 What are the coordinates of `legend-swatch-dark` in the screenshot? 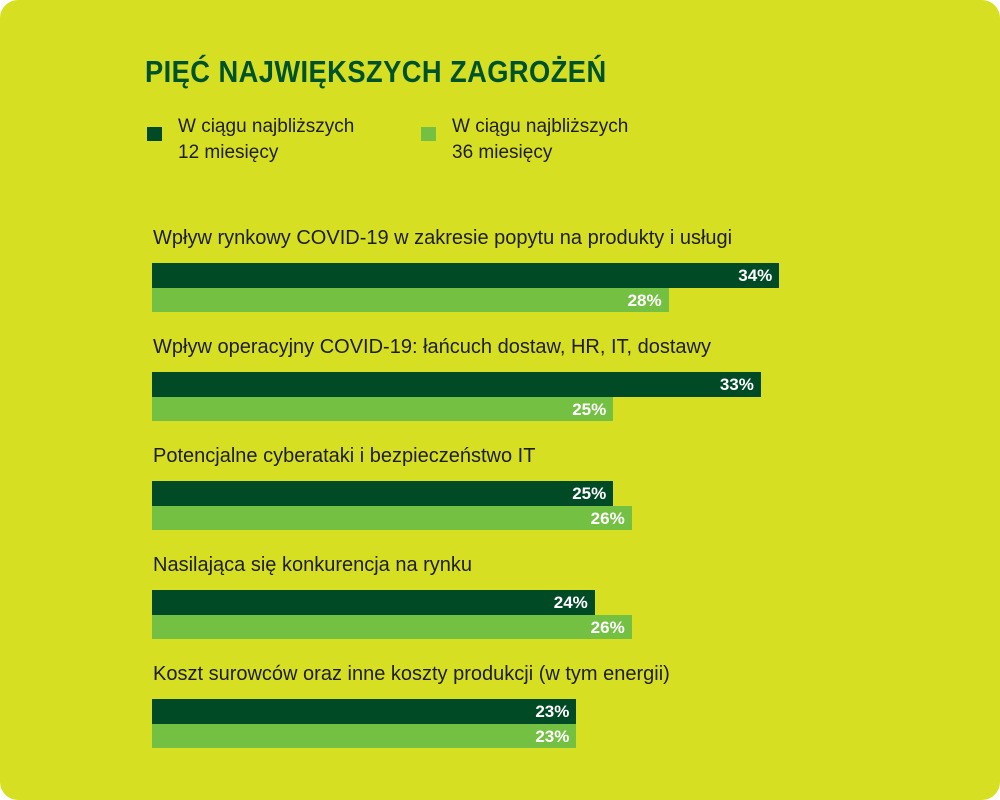 It's located at (154, 134).